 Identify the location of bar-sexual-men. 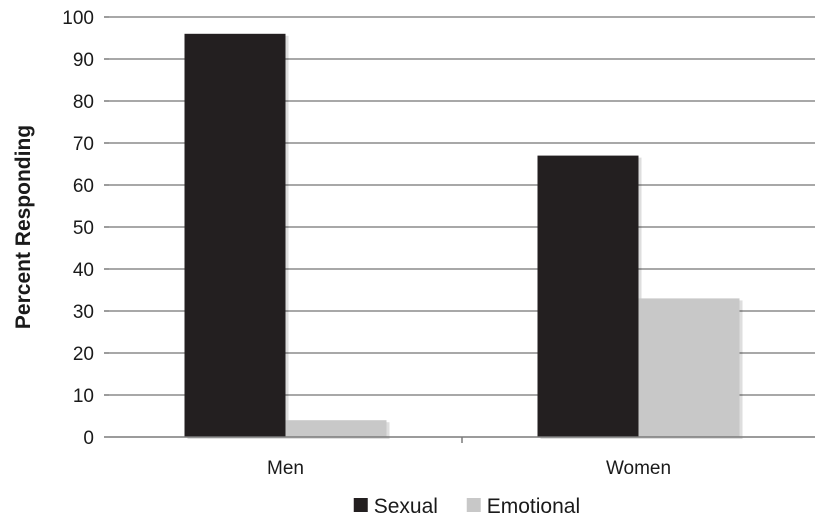
(235, 235).